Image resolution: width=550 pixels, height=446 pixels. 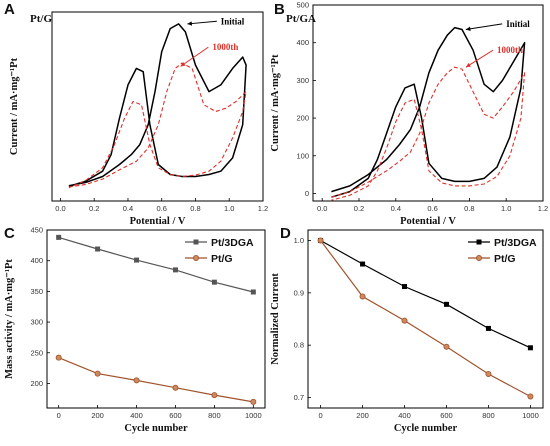 I want to click on y-tick-label: 250, so click(x=36, y=352).